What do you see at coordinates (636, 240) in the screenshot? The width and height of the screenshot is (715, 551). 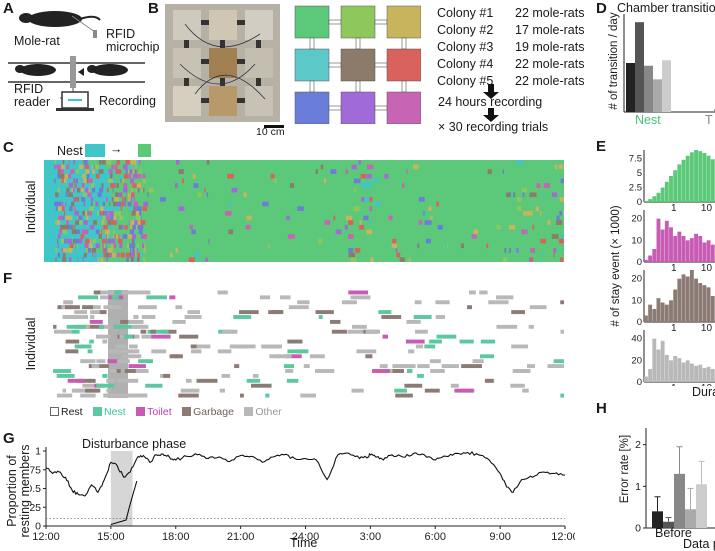 I see `chart-e-ytick: 10` at bounding box center [636, 240].